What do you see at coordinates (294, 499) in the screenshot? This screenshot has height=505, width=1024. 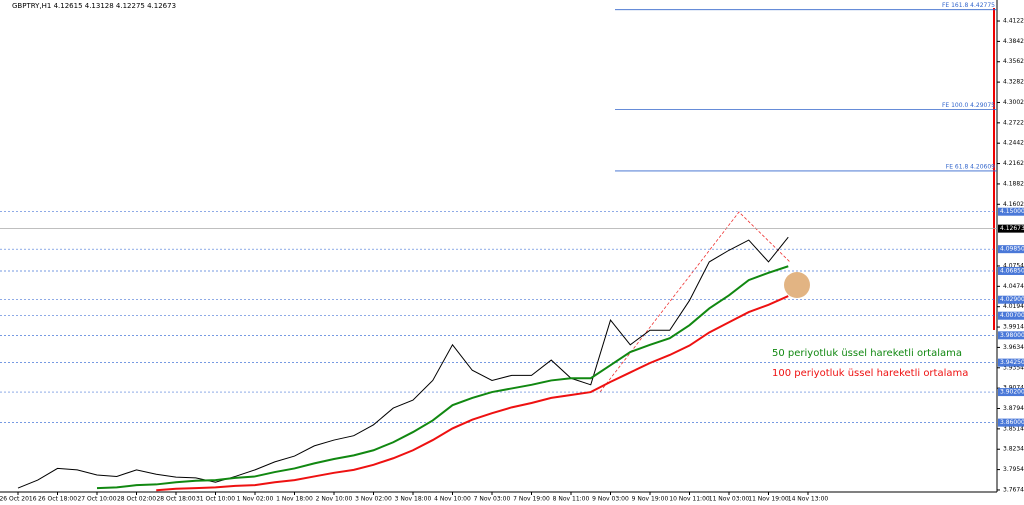 I see `x-tick-label: 1 Nov 18:00` at bounding box center [294, 499].